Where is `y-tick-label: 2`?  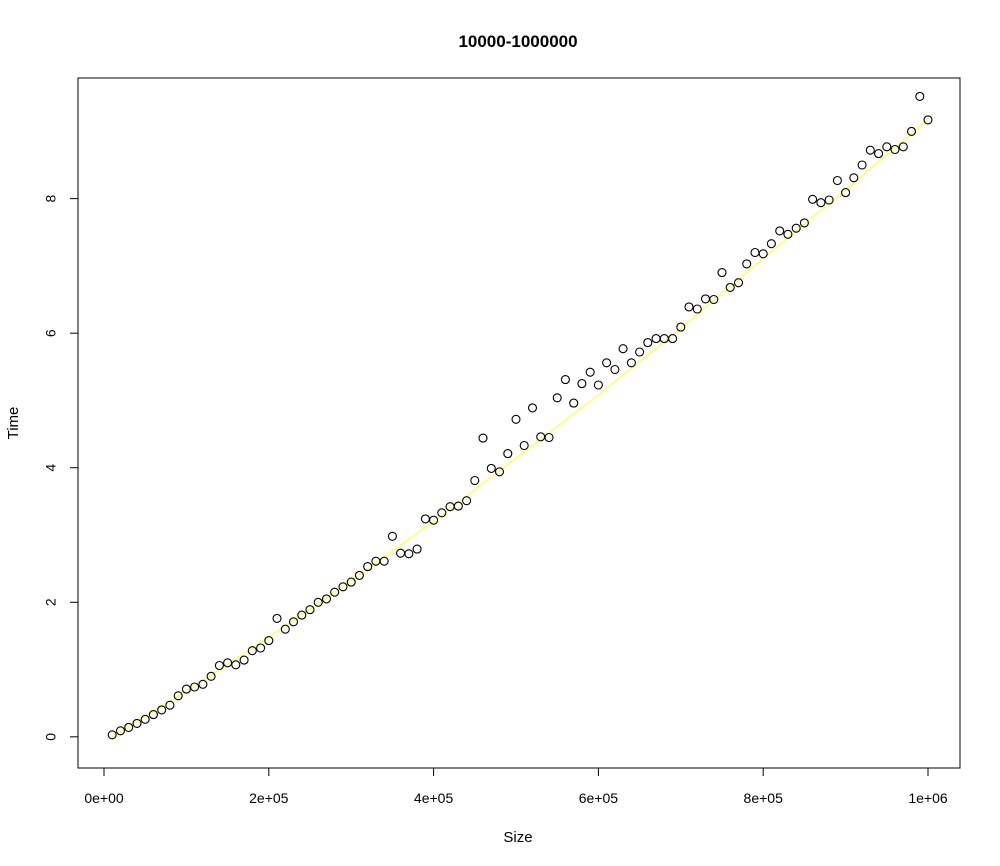
y-tick-label: 2 is located at coordinates (51, 602).